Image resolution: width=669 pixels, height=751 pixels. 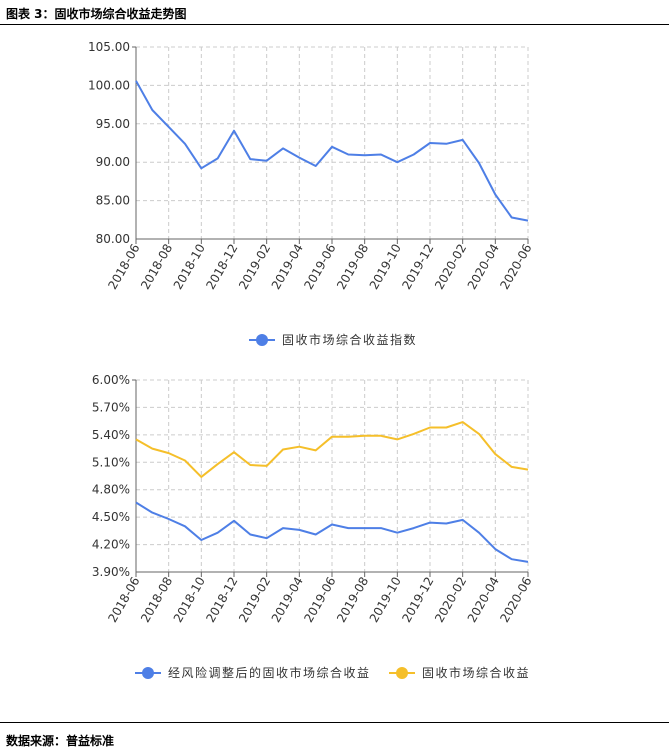 I want to click on y-tick-label: 80.00, so click(x=113, y=239).